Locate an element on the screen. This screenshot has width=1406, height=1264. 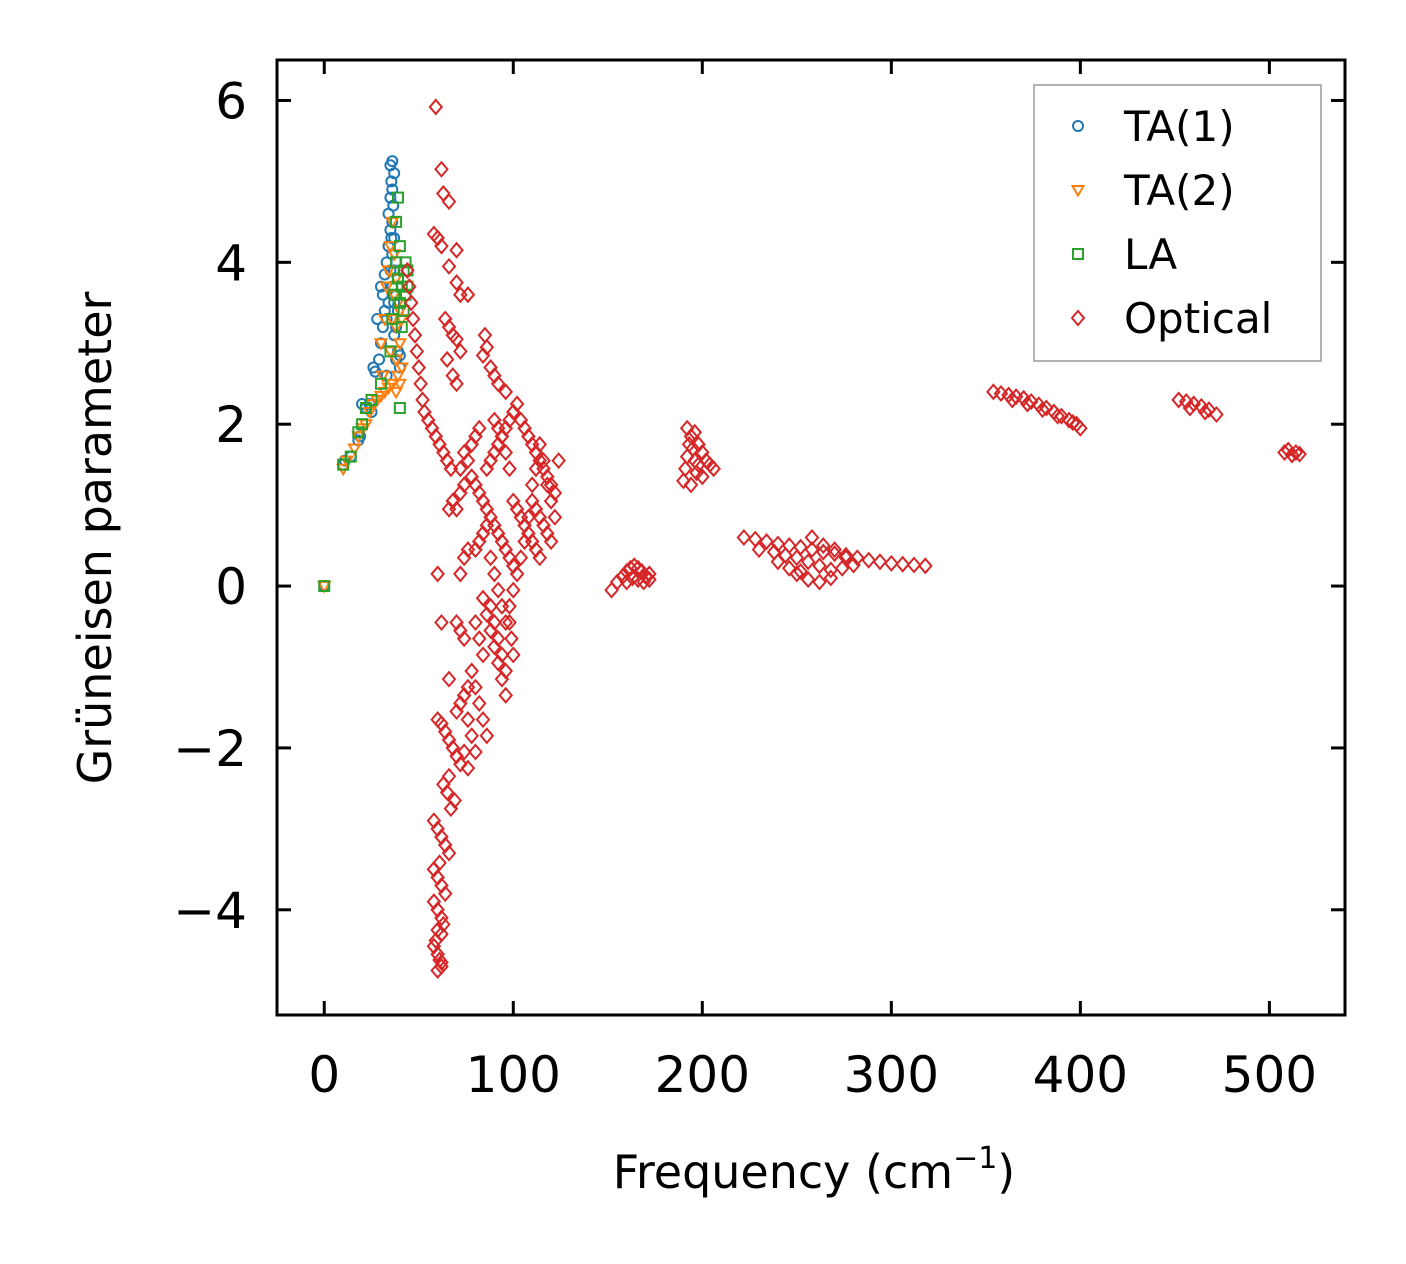
x-tick-label: 300 is located at coordinates (891, 1075).